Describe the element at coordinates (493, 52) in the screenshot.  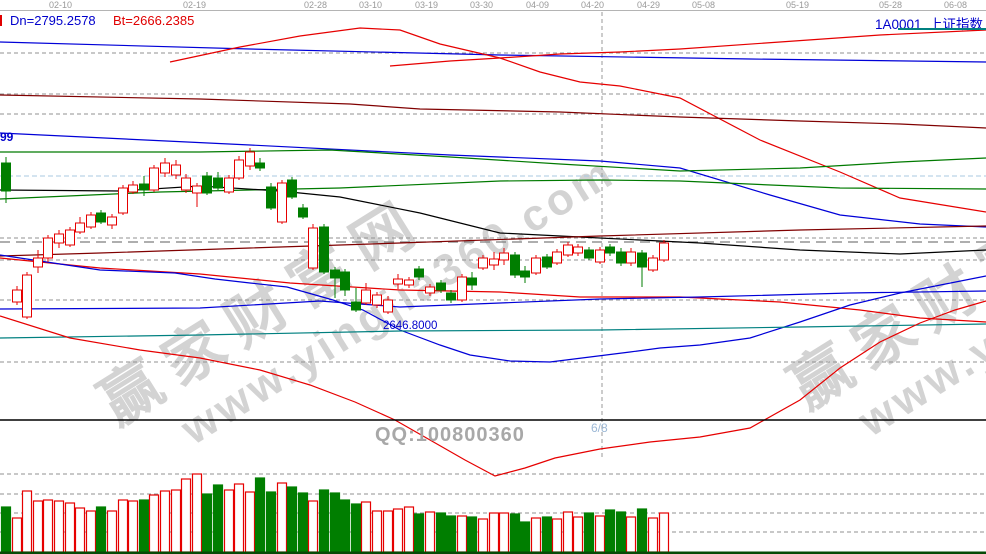
I see `ma-blue-top` at that location.